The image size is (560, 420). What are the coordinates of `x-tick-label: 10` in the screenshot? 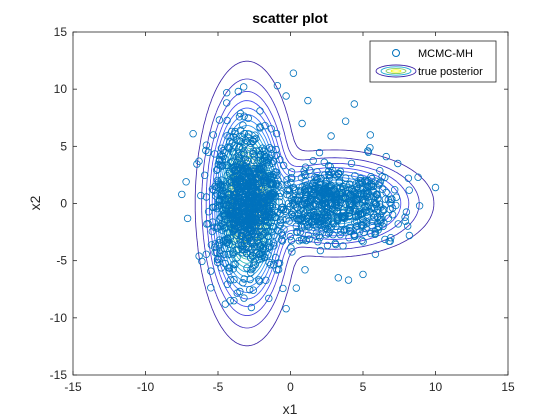 It's located at (436, 387).